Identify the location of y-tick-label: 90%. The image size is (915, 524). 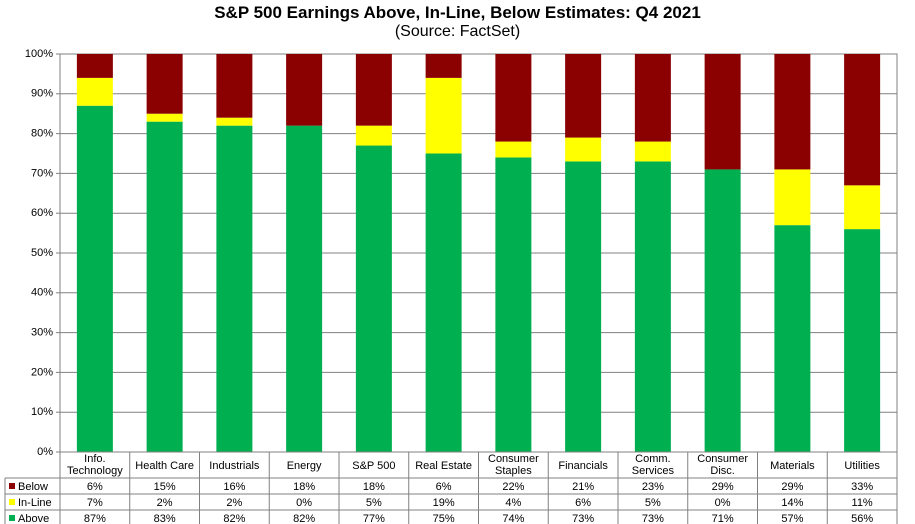
(42, 94).